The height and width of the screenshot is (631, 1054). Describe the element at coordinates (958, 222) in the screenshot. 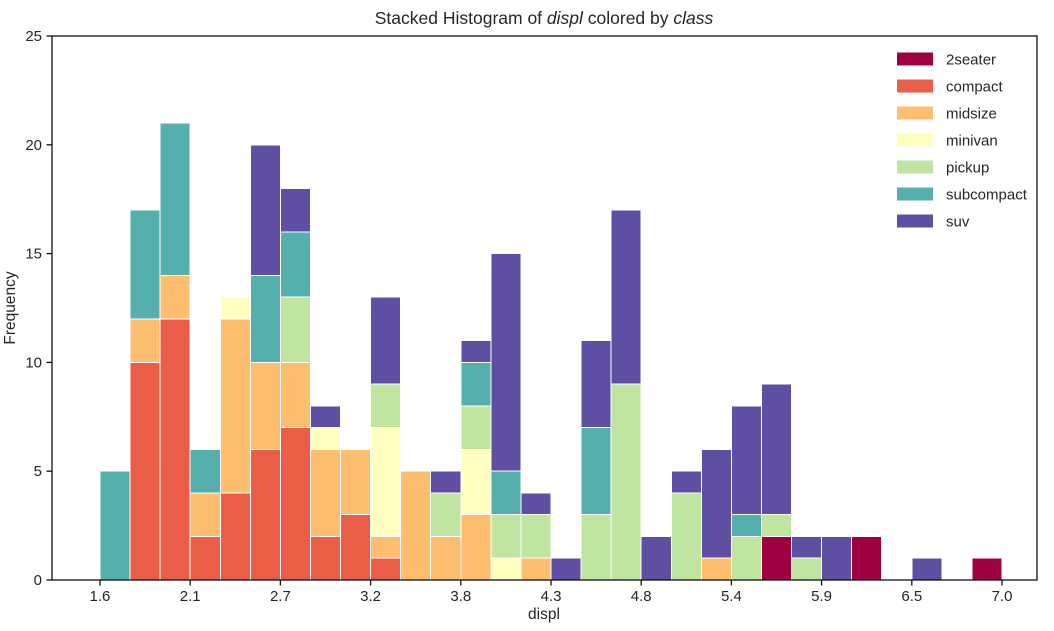

I see `legend-label-suv: suv` at that location.